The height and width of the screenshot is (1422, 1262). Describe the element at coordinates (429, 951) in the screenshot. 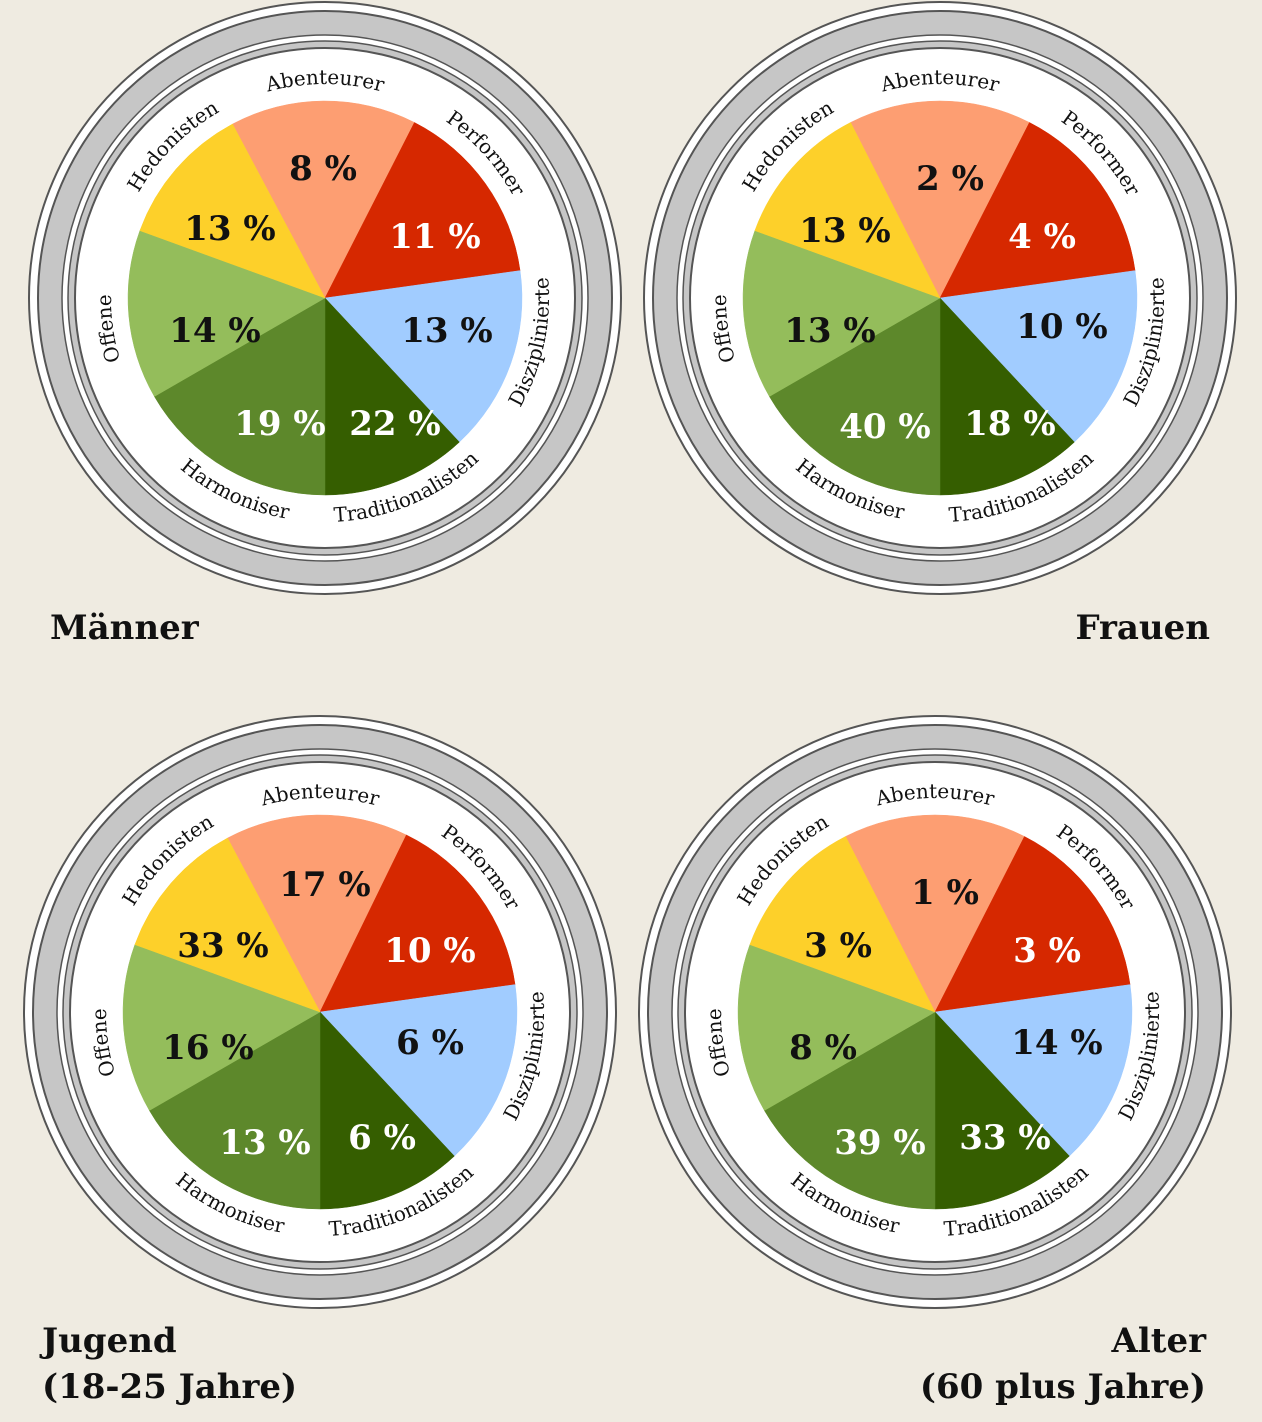

I see `value-label-performer: 10 %` at that location.